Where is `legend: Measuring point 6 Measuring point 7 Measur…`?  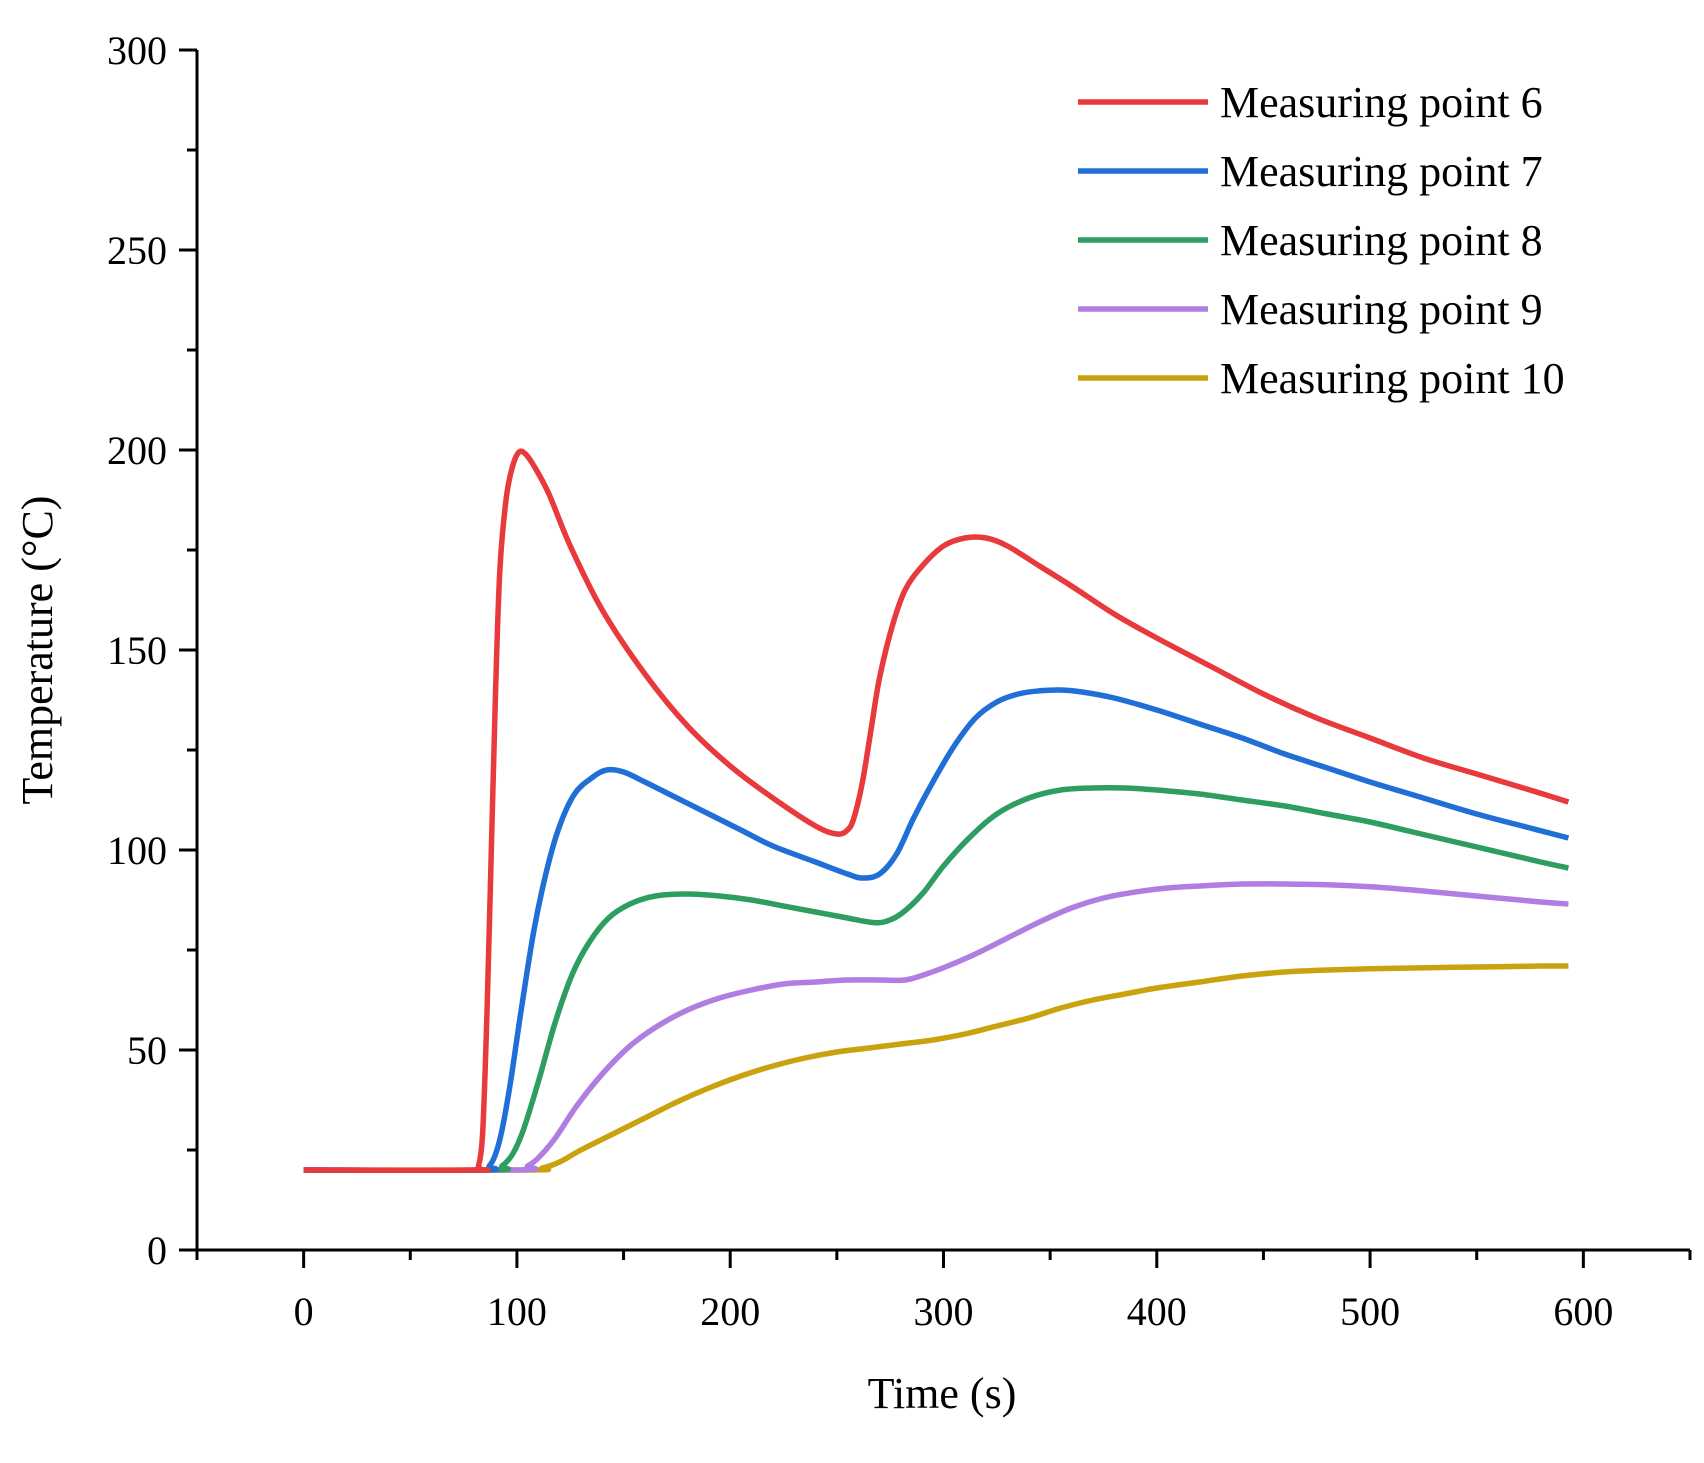 legend: Measuring point 6 Measuring point 7 Measur… is located at coordinates (1321, 240).